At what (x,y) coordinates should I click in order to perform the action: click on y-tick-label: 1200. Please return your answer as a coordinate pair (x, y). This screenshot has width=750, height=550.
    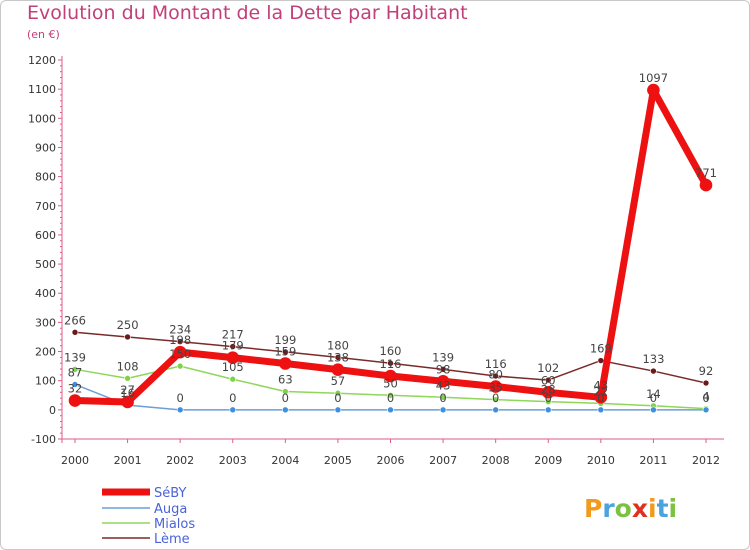
    Looking at the image, I should click on (42, 60).